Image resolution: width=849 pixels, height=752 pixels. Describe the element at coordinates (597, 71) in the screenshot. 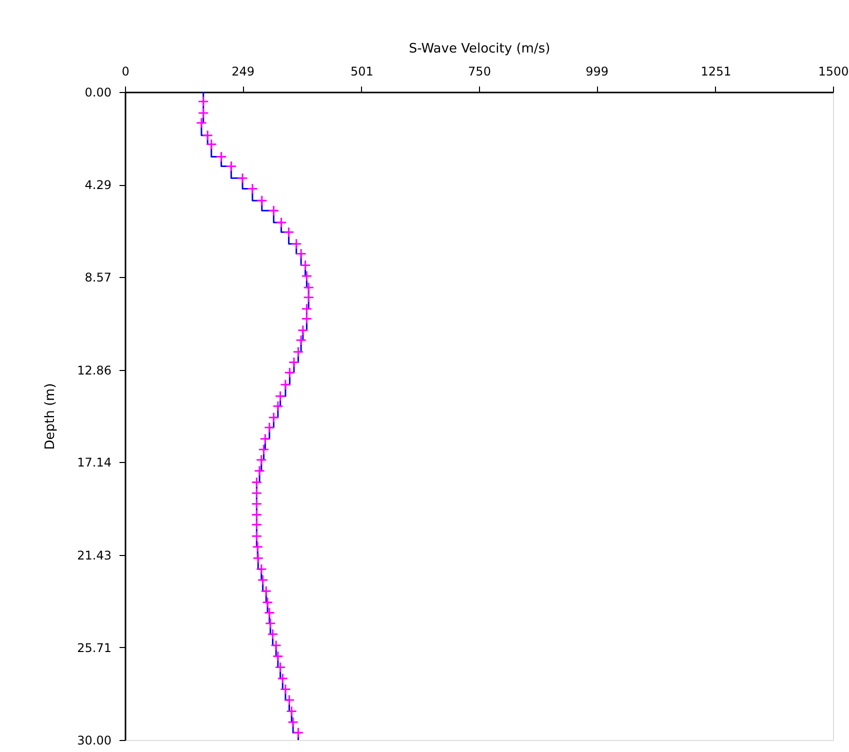

I see `x-tick-label: 999` at that location.